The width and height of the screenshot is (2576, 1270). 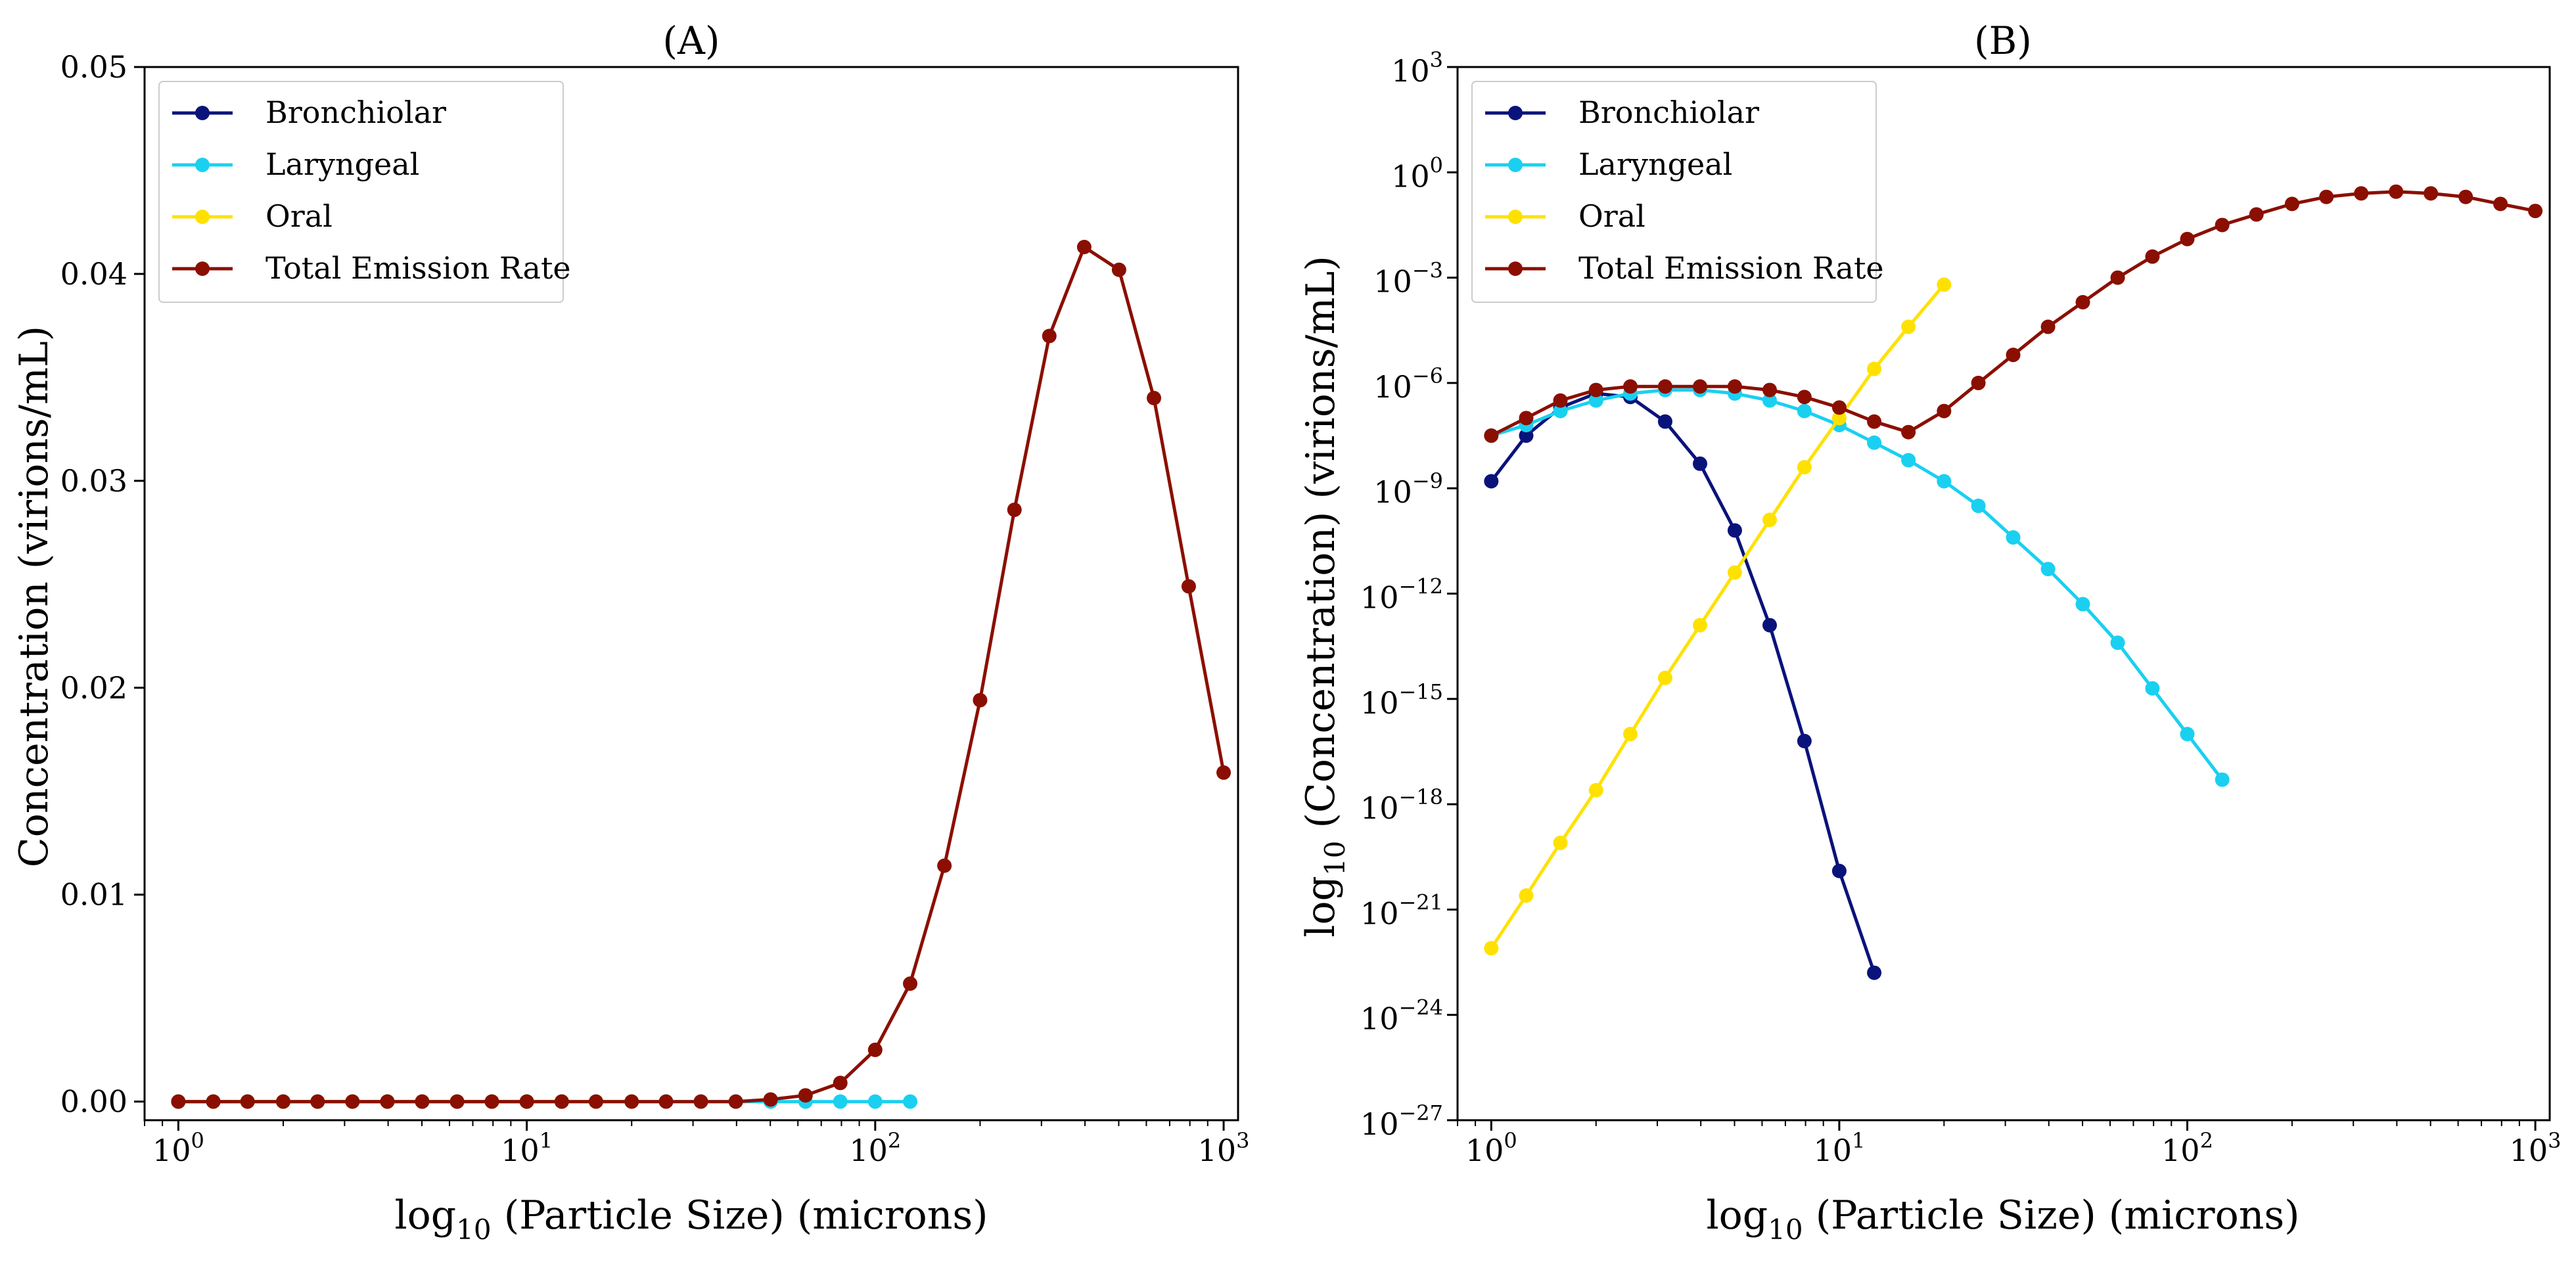 I want to click on panel-a-y-ticks: 0.00 0.01 0.02 0.03 0.04 0.05, so click(x=102, y=584).